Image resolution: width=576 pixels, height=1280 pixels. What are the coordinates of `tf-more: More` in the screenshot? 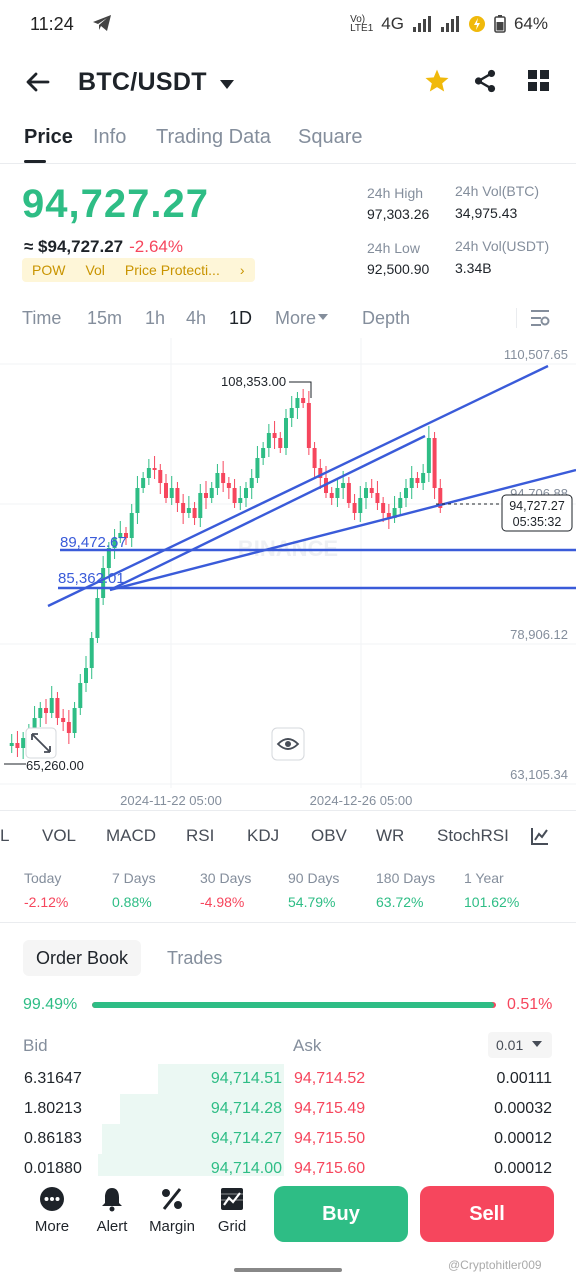 It's located at (296, 318).